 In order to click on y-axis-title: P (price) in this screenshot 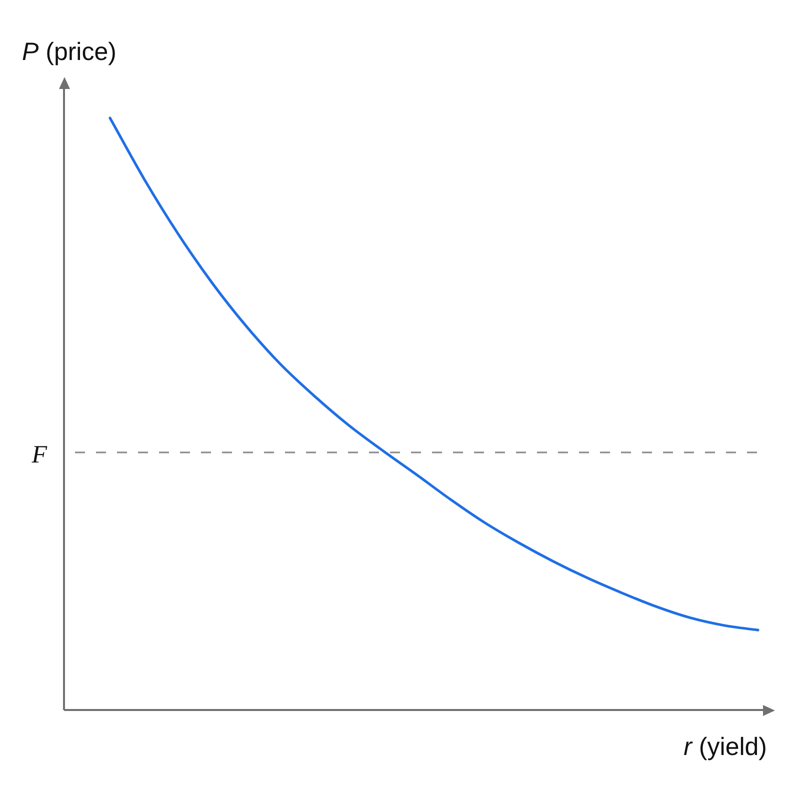, I will do `click(69, 52)`.